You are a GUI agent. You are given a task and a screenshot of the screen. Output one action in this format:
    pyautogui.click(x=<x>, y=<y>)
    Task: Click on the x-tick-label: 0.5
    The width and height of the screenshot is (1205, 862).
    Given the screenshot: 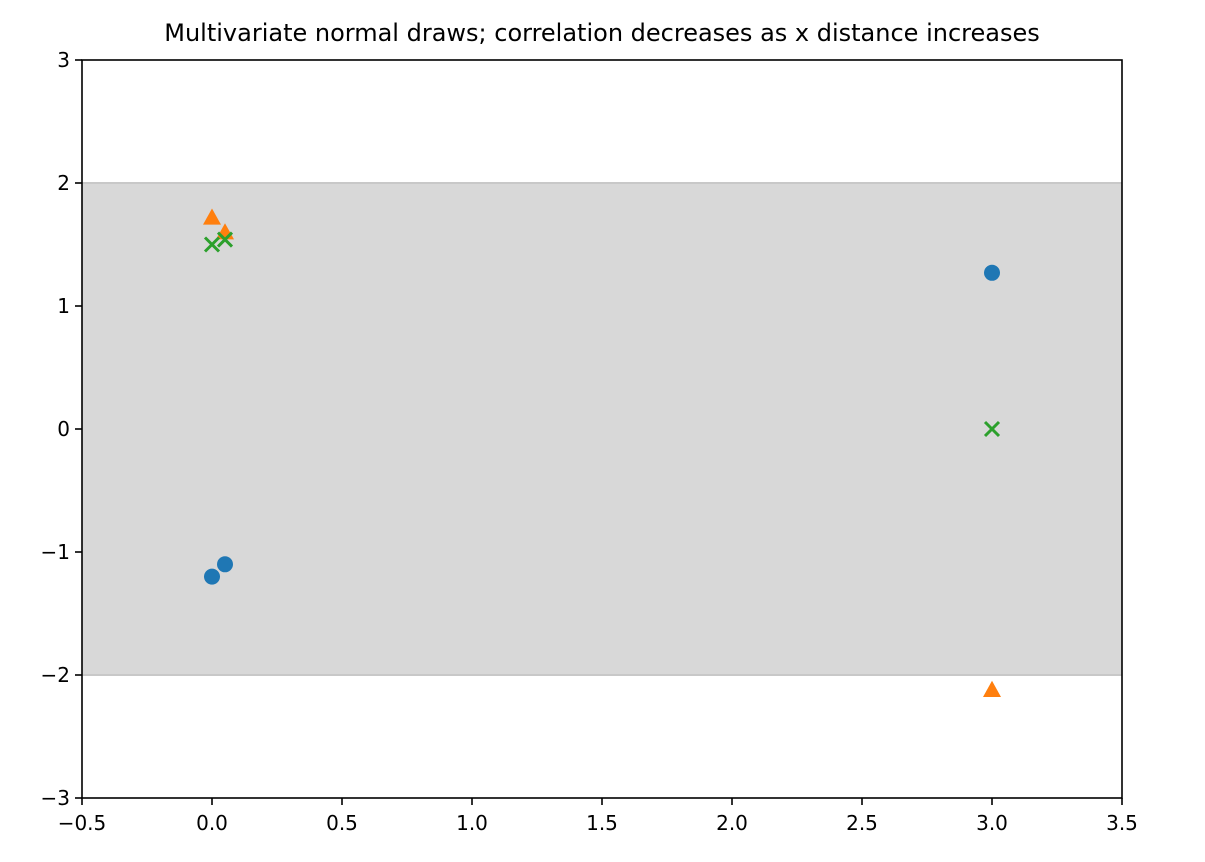 What is the action you would take?
    pyautogui.click(x=342, y=823)
    